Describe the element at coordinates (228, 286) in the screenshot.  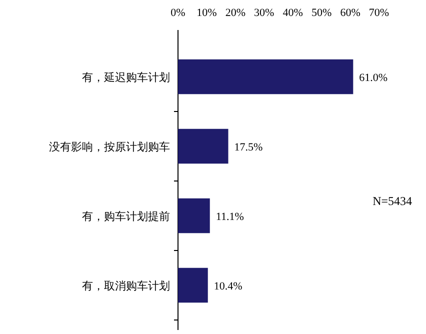
I see `data-label: 10.4%` at that location.